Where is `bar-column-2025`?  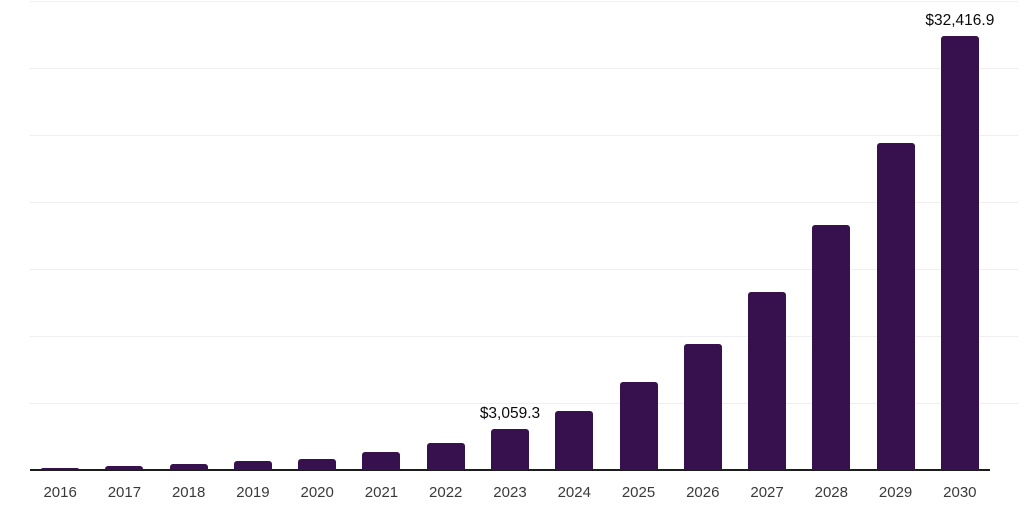 bar-column-2025 is located at coordinates (638, 235).